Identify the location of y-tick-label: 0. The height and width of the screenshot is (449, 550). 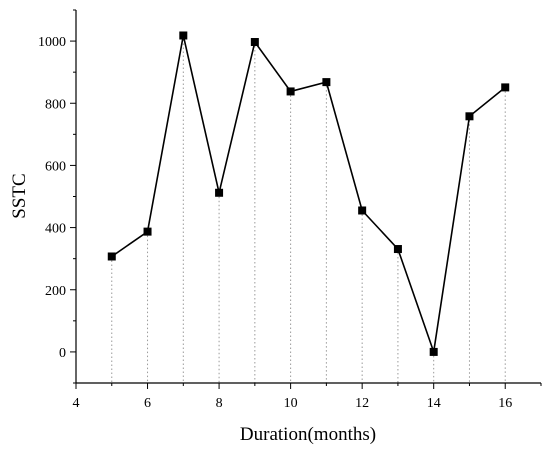
(62, 353).